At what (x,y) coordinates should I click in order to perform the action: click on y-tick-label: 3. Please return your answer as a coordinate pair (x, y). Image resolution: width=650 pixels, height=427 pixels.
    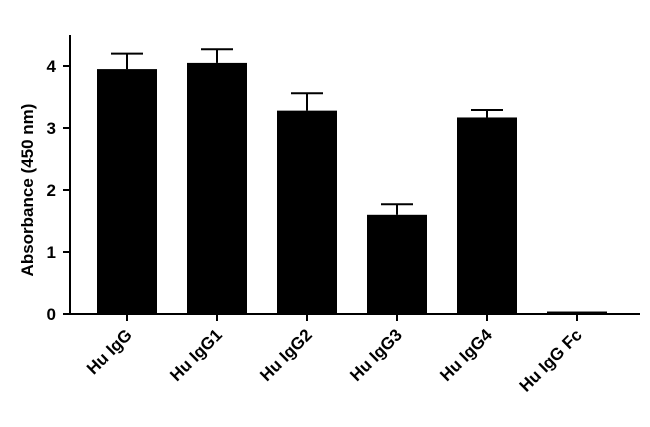
    Looking at the image, I should click on (51, 128).